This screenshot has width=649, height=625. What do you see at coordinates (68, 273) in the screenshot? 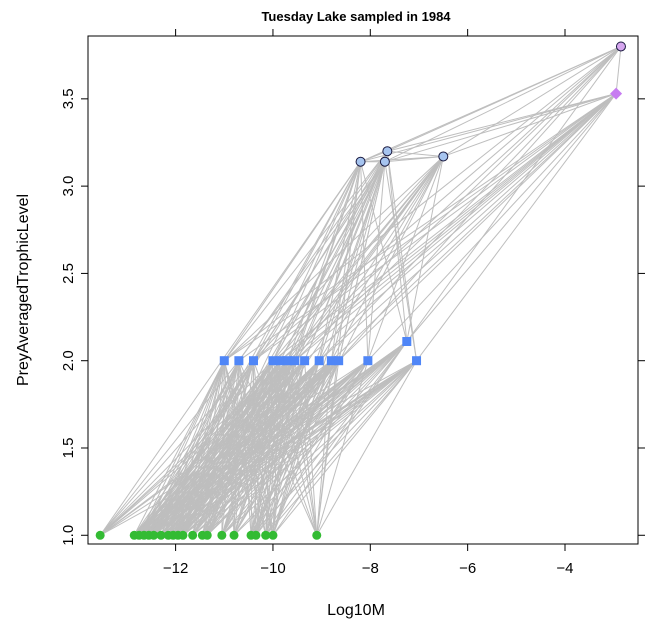
I see `y-tick-label: 2.5` at bounding box center [68, 273].